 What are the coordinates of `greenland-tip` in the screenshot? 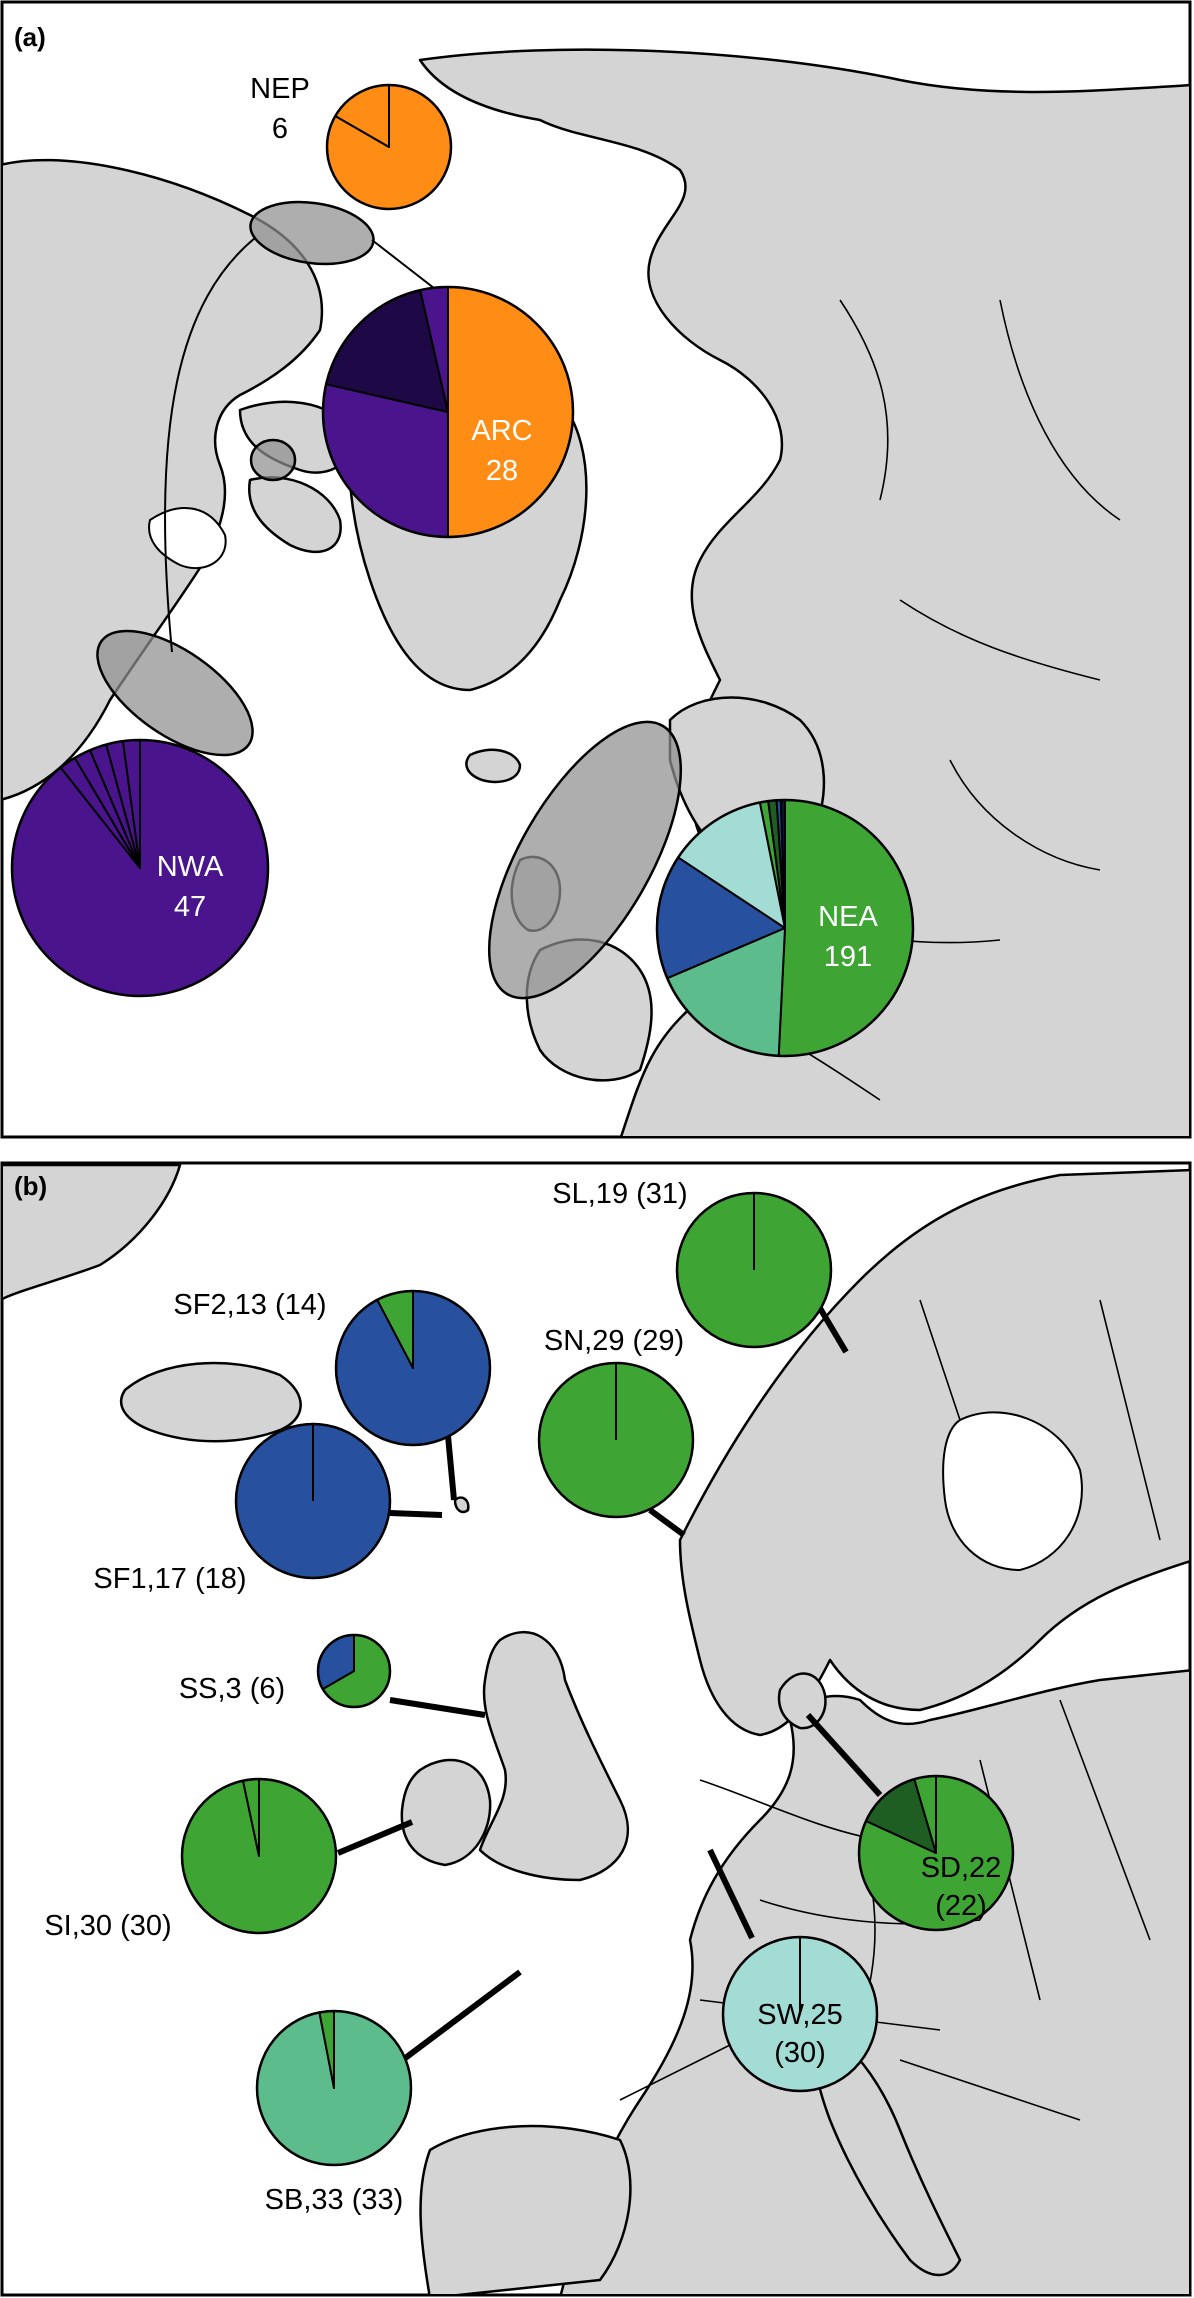 It's located at (92, 1232).